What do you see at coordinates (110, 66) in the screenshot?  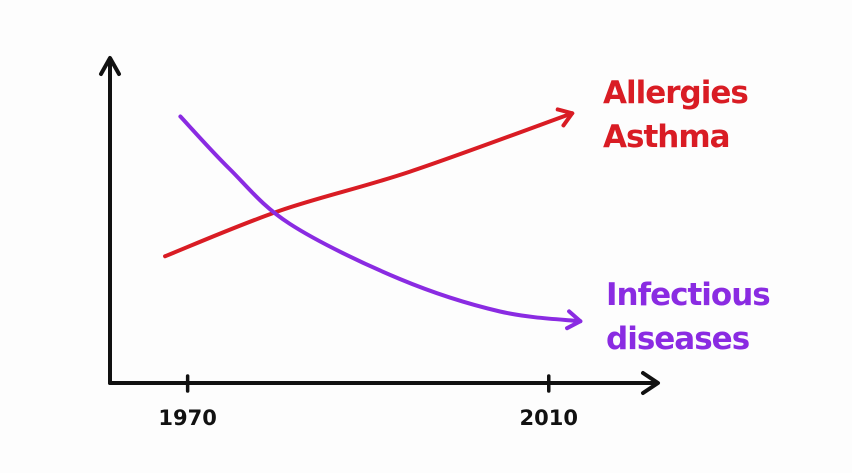 I see `y-axis-arrow-icon` at bounding box center [110, 66].